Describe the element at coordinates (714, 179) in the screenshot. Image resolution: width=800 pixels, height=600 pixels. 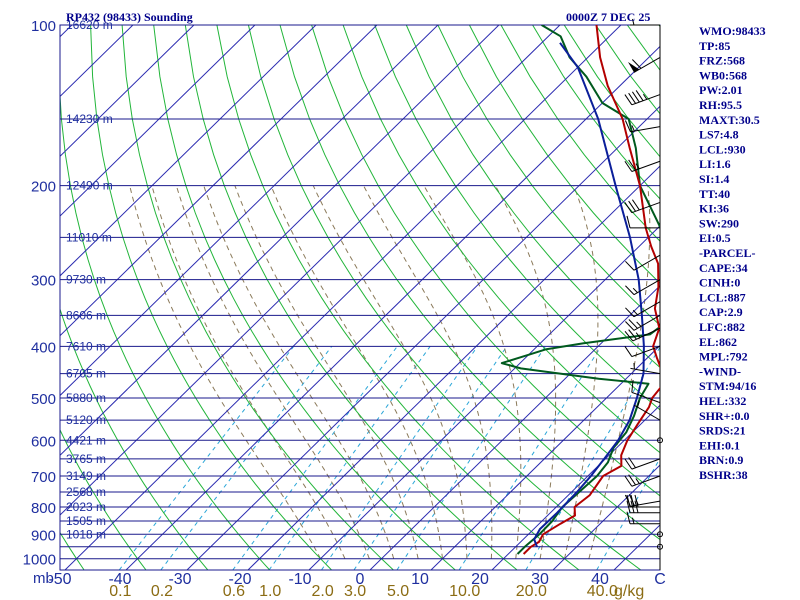
I see `stability-index: SI:1.4` at that location.